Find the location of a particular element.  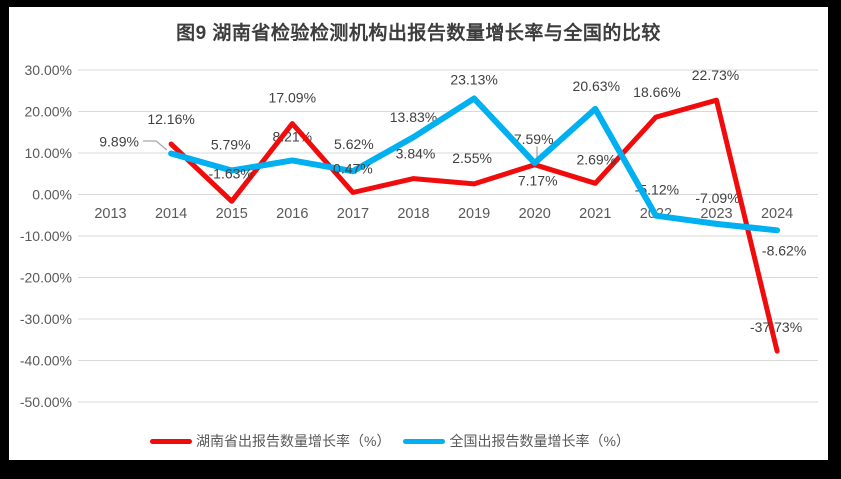

x-axis-tick-label: 2014 is located at coordinates (171, 214).